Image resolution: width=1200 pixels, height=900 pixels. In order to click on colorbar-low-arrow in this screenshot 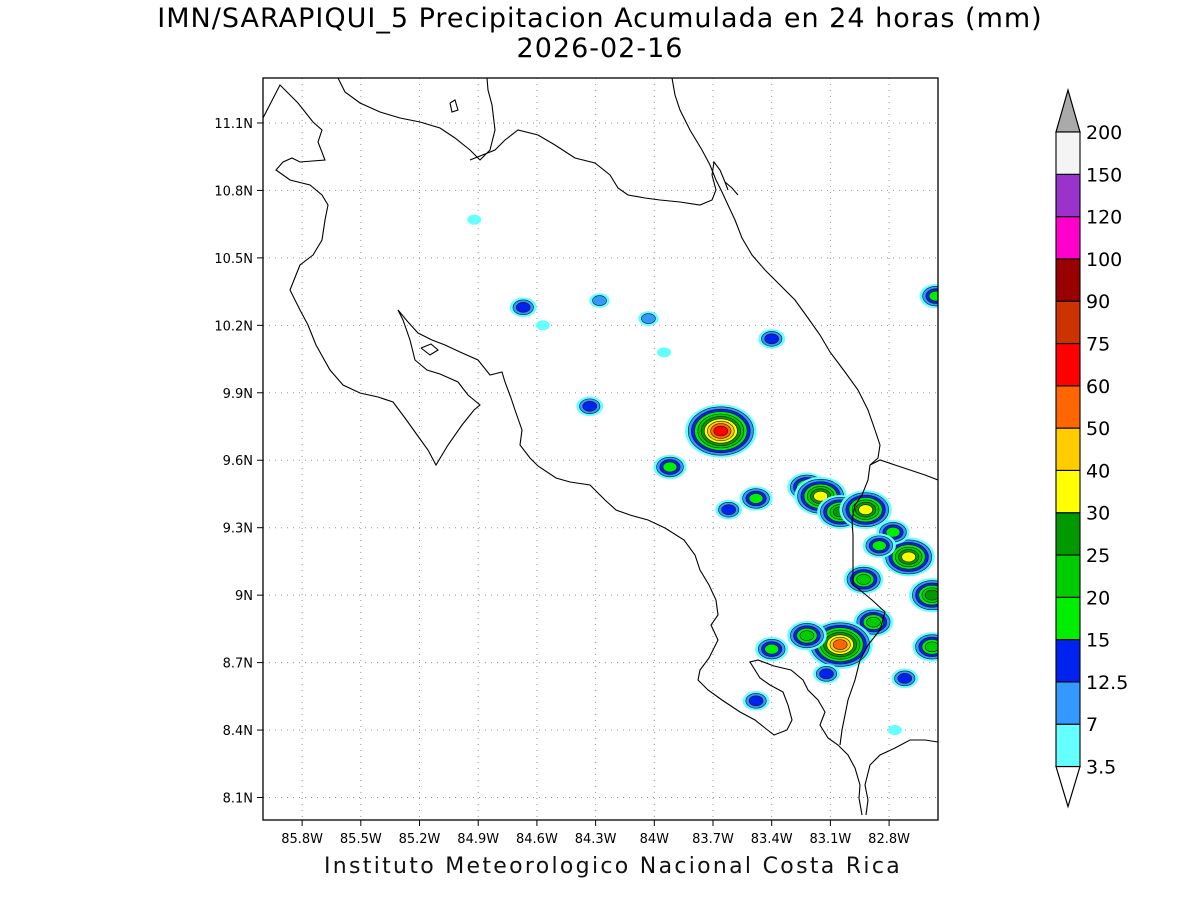, I will do `click(1068, 787)`.